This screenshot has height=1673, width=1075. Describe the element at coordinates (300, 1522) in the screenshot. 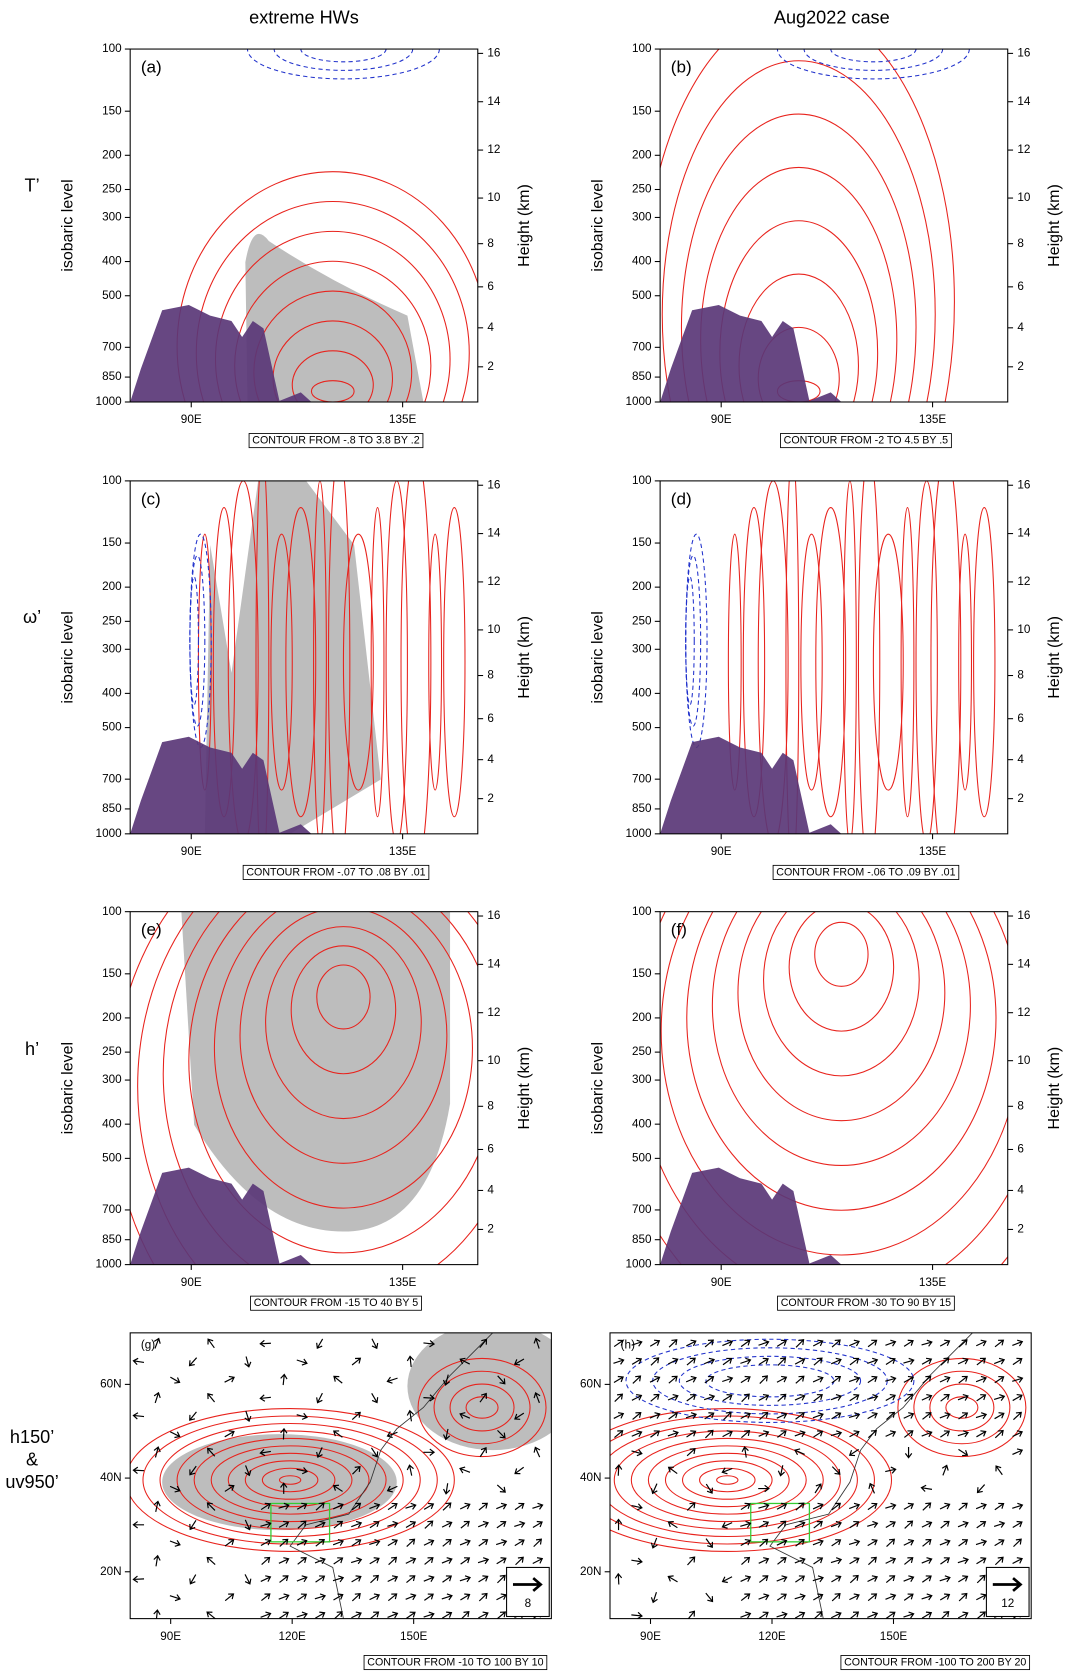

I see `region-box` at that location.